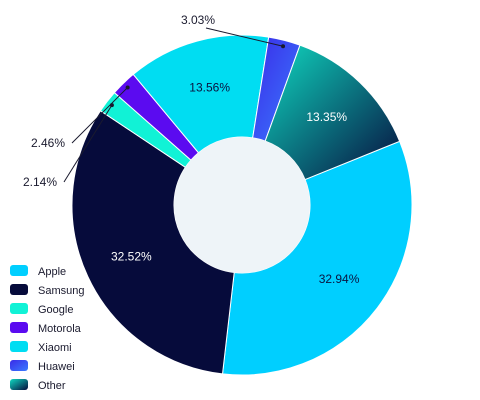 The width and height of the screenshot is (480, 400). What do you see at coordinates (55, 348) in the screenshot?
I see `legend-label-xiaomi: Xiaomi` at bounding box center [55, 348].